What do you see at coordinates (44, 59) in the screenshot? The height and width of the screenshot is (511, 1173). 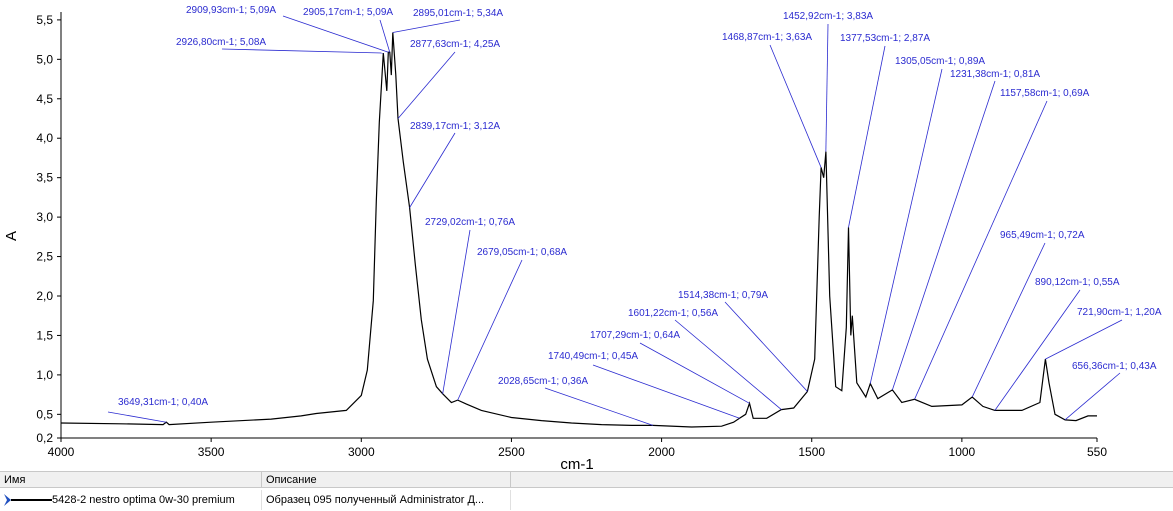 I see `y-tick-label: 5,0` at bounding box center [44, 59].